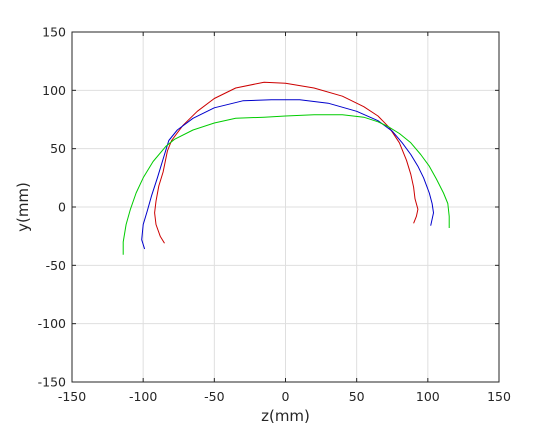  What do you see at coordinates (499, 396) in the screenshot?
I see `x-tick-label: 150` at bounding box center [499, 396].